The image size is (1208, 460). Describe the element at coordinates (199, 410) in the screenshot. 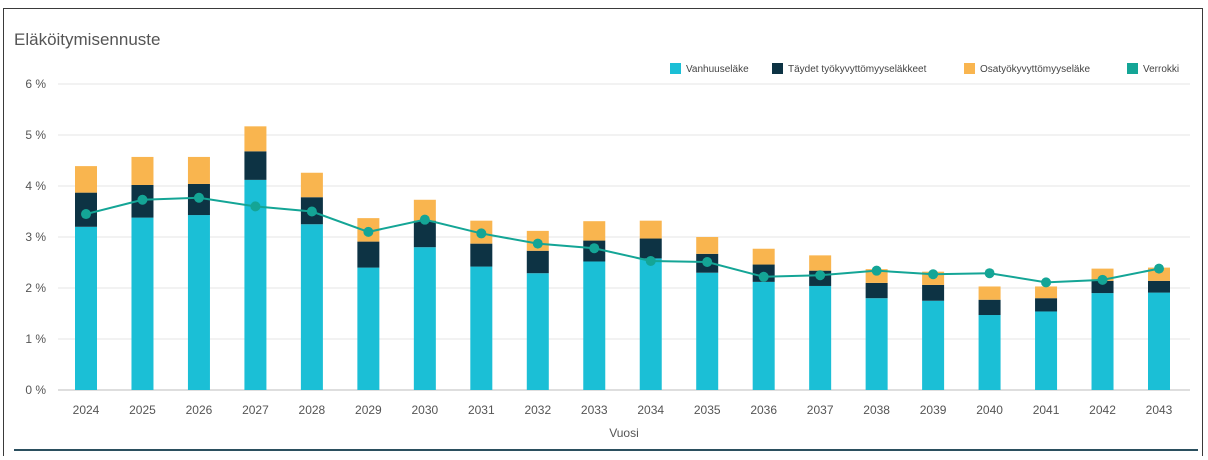

I see `x-tick-label: 2026` at that location.